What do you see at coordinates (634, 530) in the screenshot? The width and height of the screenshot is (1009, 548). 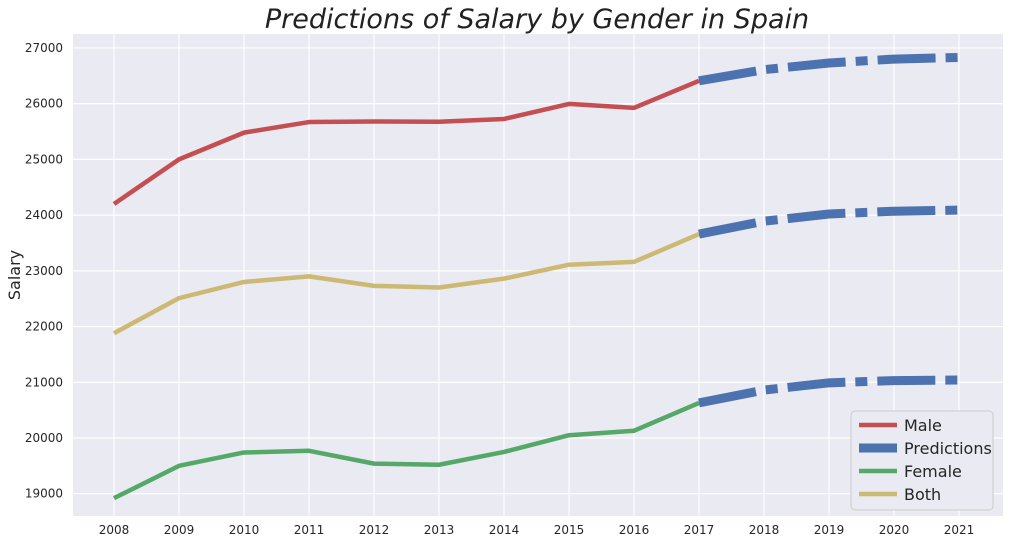 I see `x-tick-label: 2016` at bounding box center [634, 530].